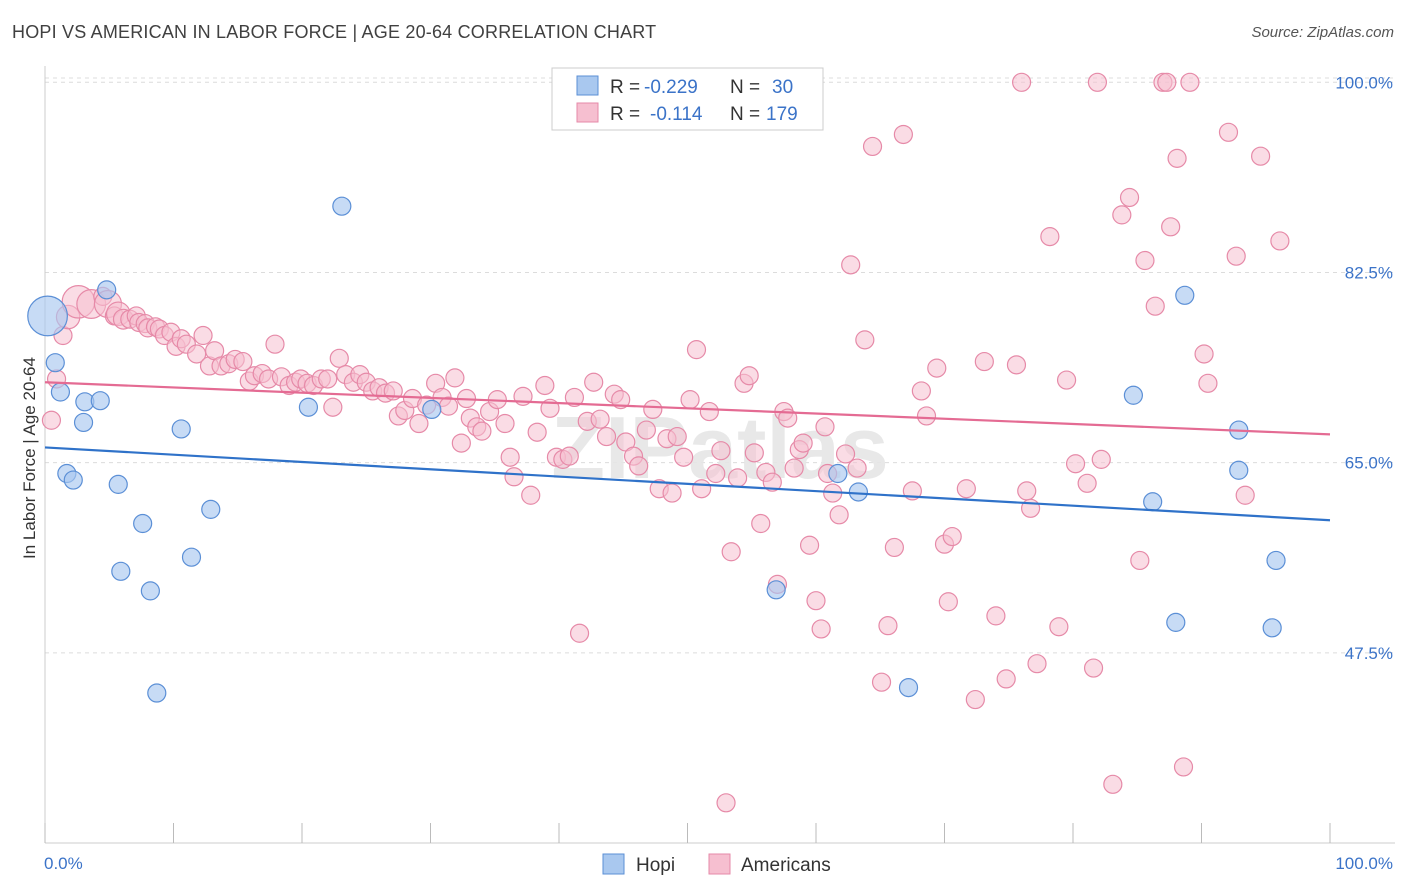  Describe the element at coordinates (687, 408) in the screenshot. I see `americans-trend-line` at that location.